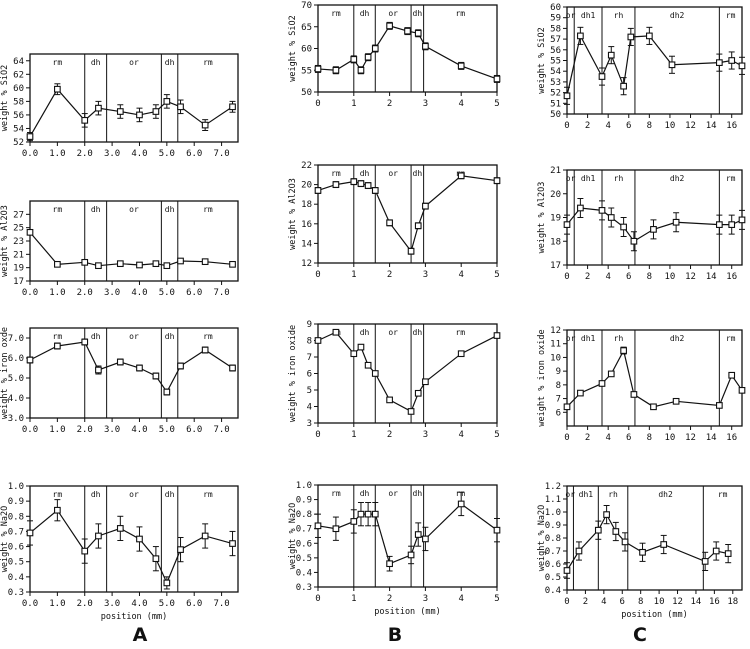  Describe the element at coordinates (140, 635) in the screenshot. I see `panel-letter-a: A` at that location.